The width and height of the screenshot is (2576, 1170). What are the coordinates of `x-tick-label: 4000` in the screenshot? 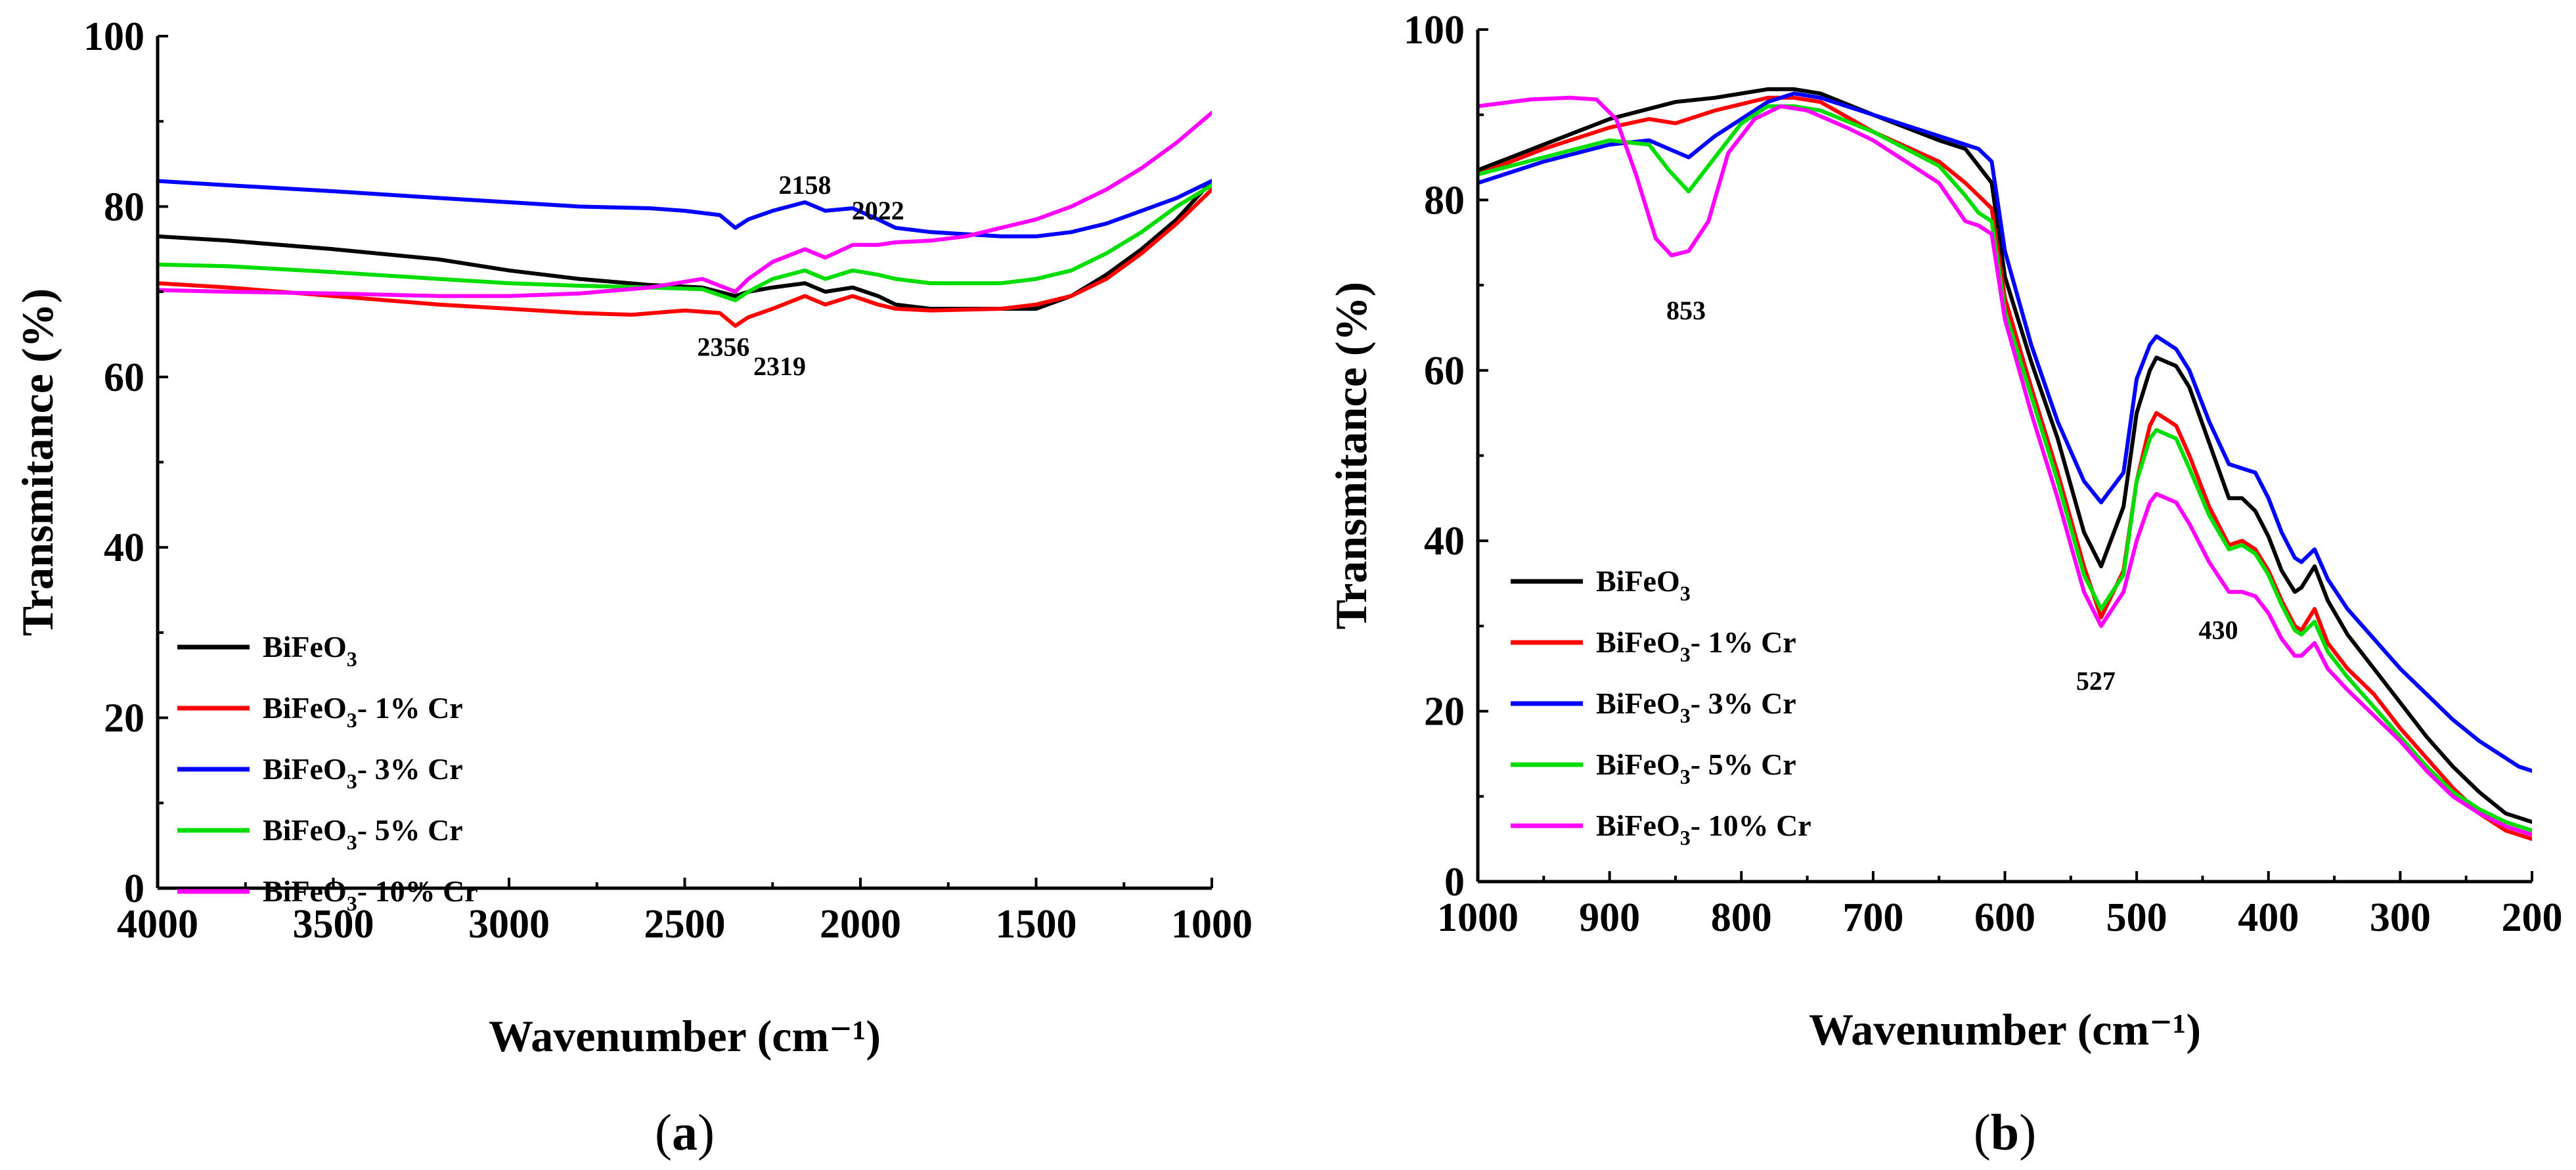 It's located at (157, 924).